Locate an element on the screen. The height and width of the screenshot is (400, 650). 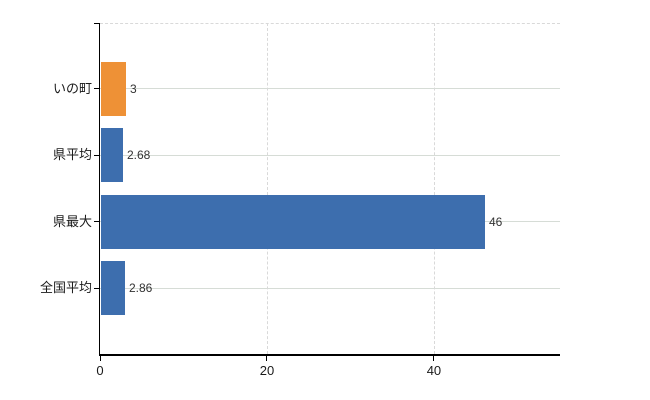
category-label: 県最大 is located at coordinates (72, 221).